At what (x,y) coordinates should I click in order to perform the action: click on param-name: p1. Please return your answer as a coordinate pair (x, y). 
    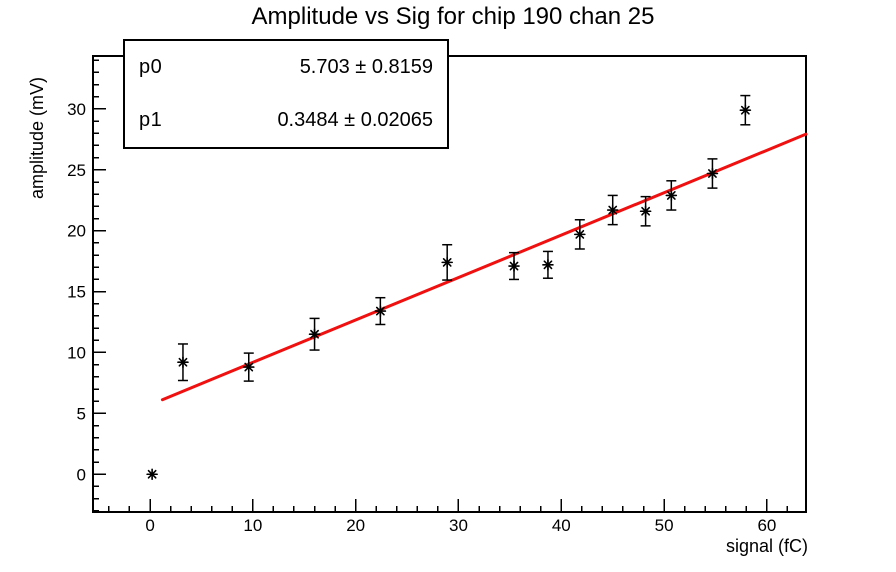
    Looking at the image, I should click on (151, 120).